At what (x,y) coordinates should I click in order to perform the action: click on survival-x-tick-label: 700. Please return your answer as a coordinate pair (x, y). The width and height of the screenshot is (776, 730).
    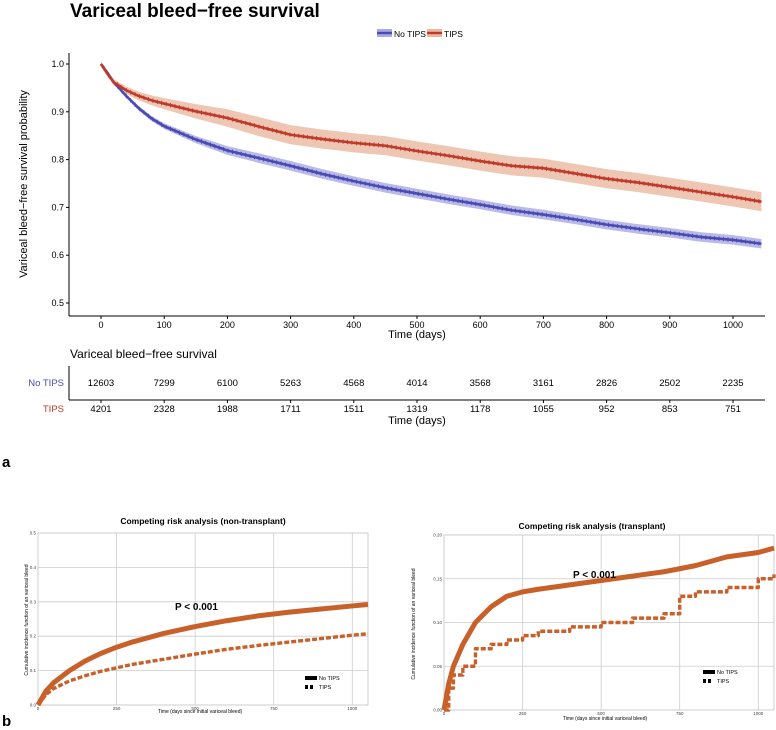
    Looking at the image, I should click on (543, 325).